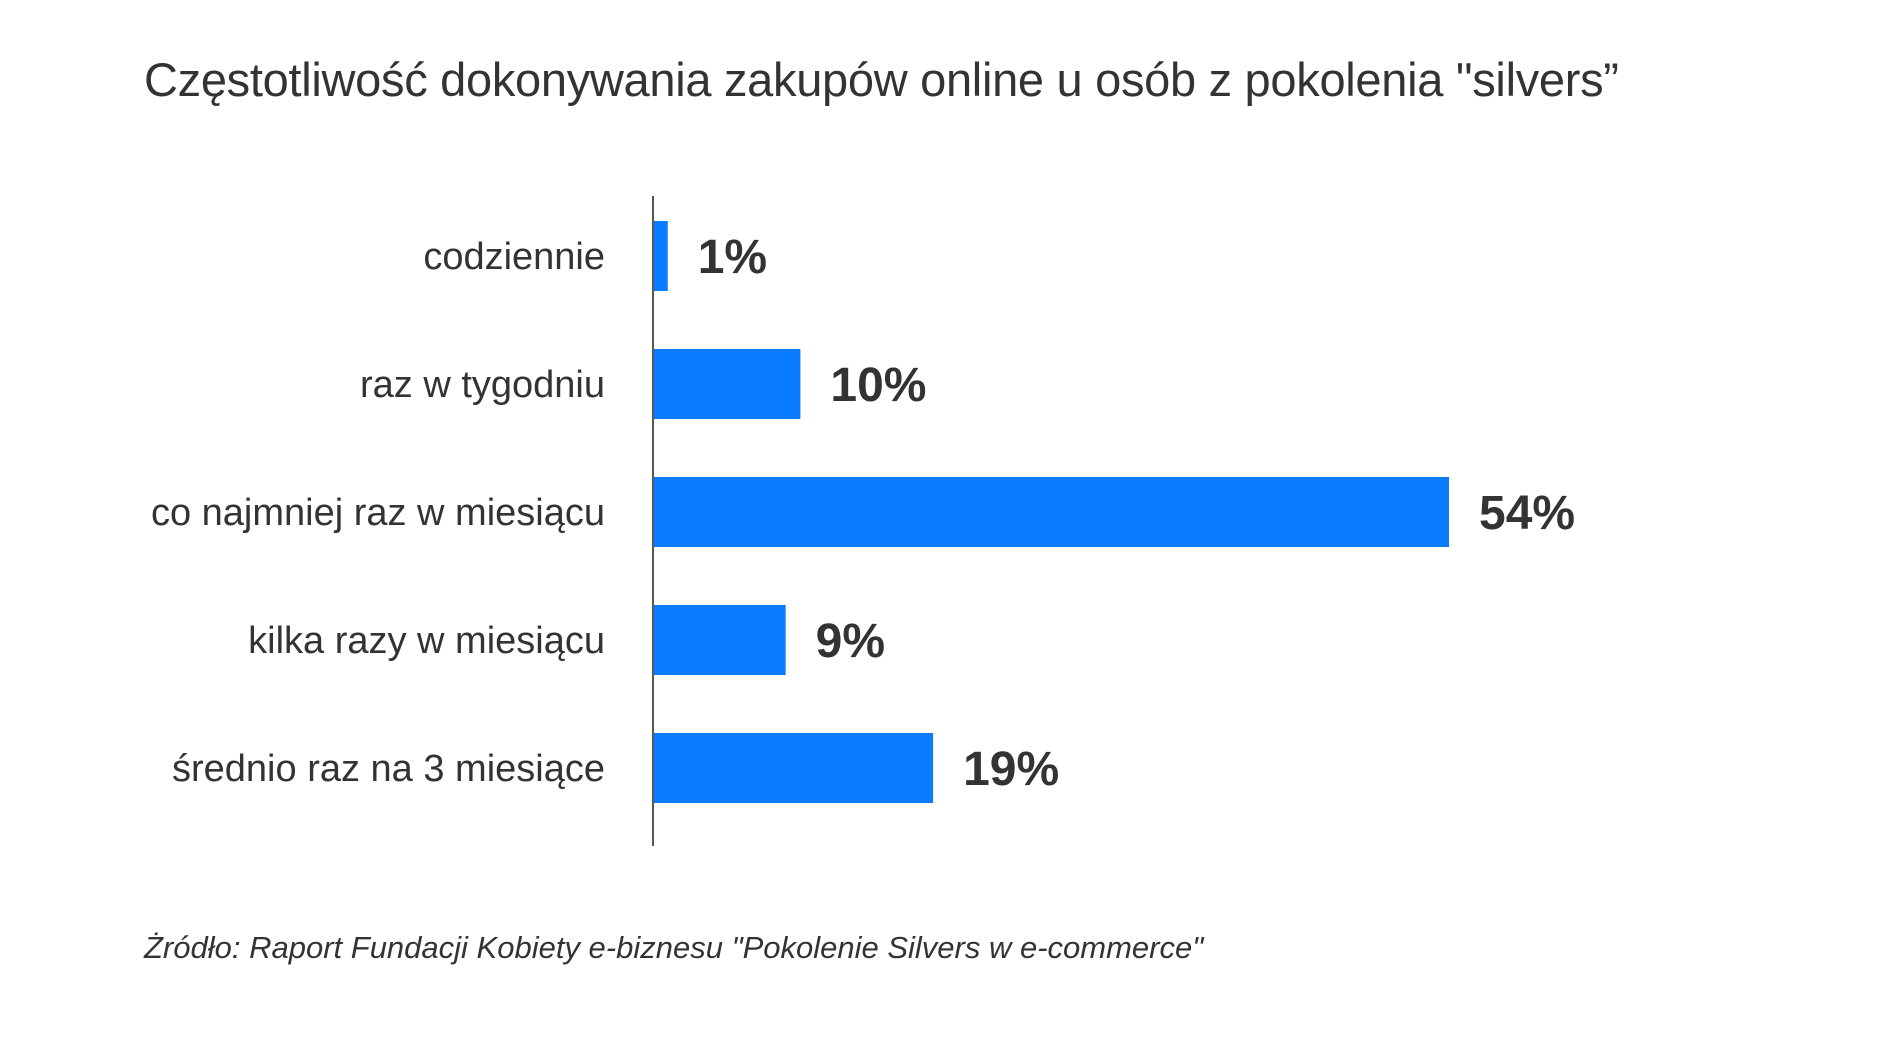 This screenshot has width=1878, height=1044. I want to click on value-label: 19%, so click(1011, 769).